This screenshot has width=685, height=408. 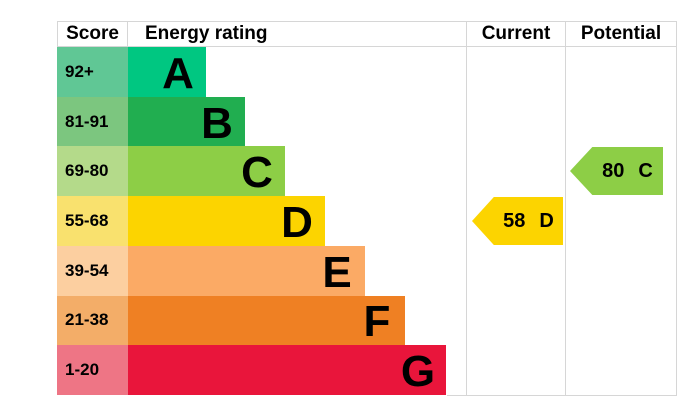 What do you see at coordinates (676, 208) in the screenshot?
I see `grid-line-right` at bounding box center [676, 208].